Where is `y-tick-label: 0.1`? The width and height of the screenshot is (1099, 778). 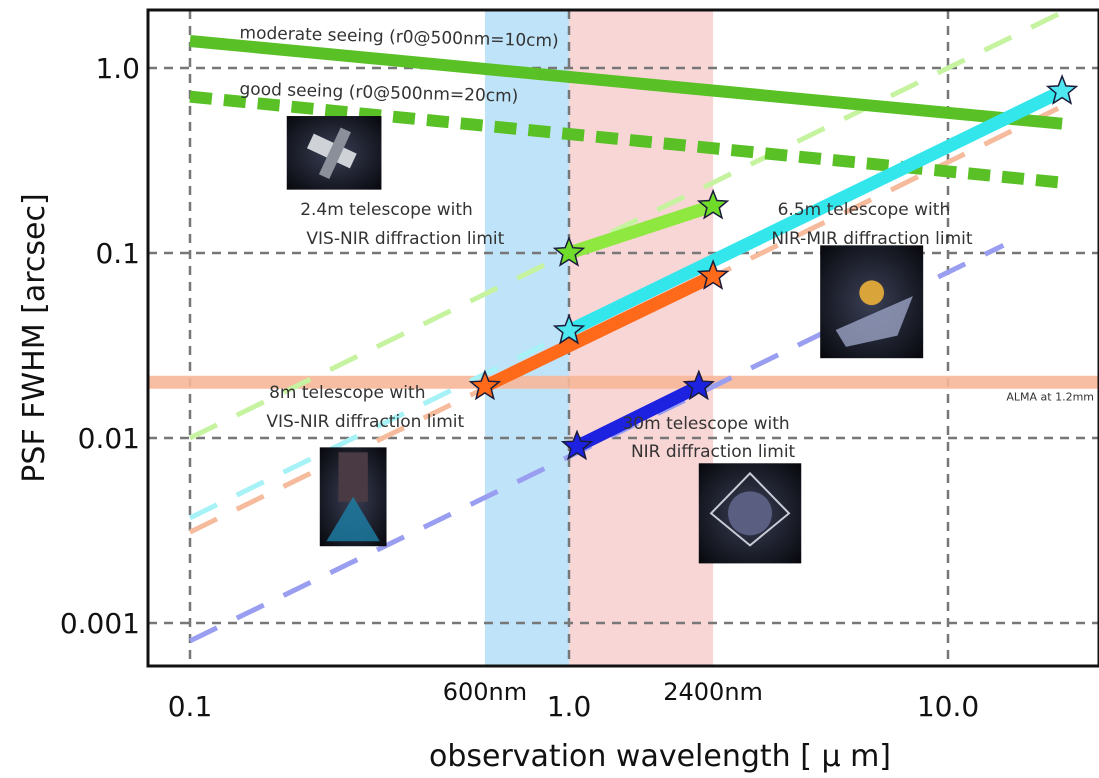
y-tick-label: 0.1 is located at coordinates (117, 253).